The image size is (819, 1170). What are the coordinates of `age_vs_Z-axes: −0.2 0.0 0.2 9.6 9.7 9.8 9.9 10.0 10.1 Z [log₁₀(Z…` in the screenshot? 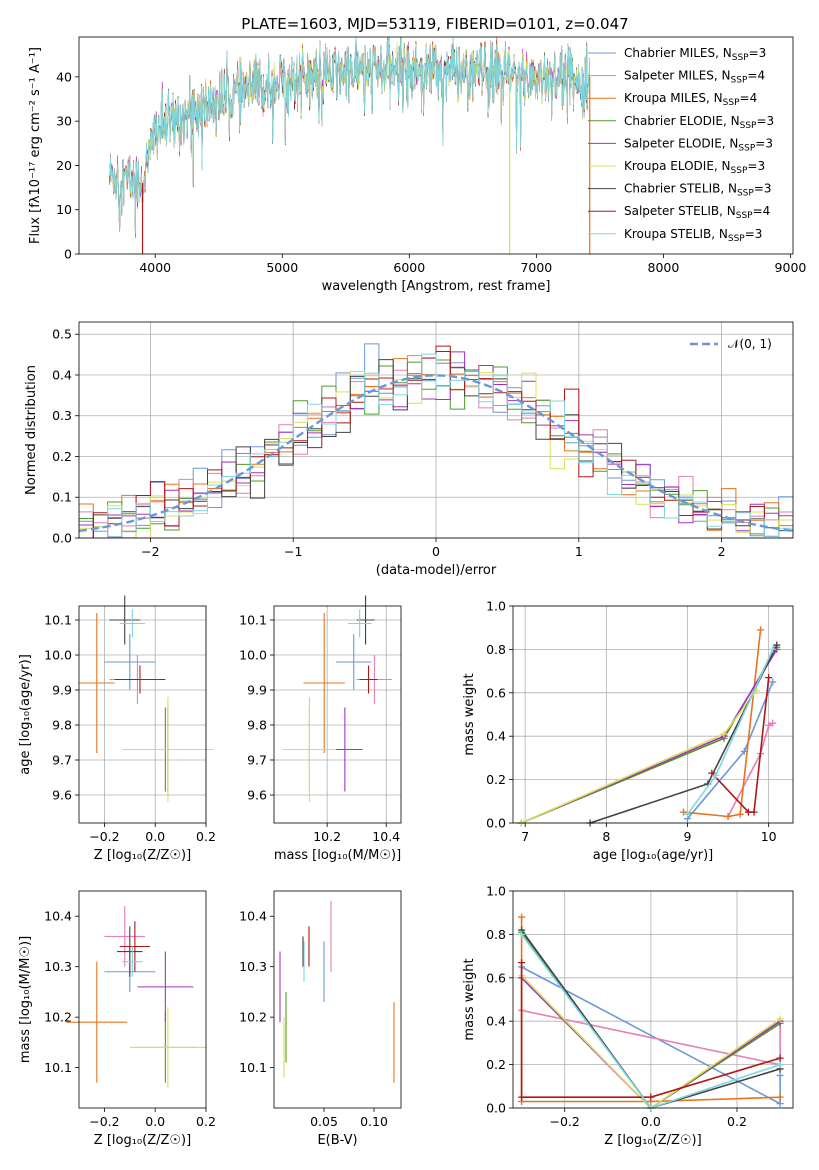 It's located at (117, 734).